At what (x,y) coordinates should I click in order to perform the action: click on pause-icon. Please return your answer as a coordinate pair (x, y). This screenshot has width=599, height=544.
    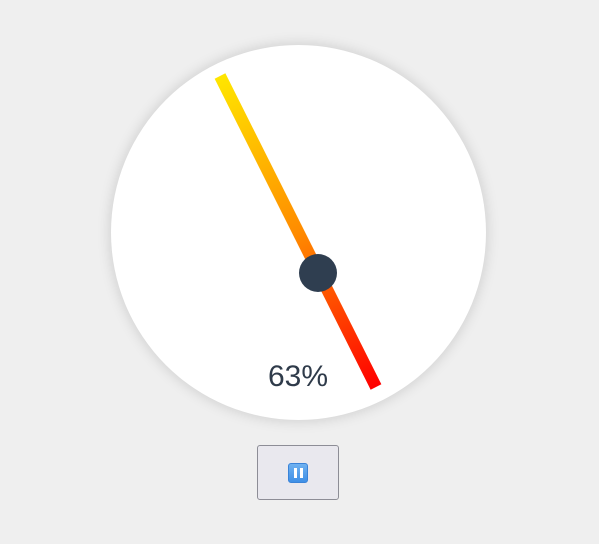
    Looking at the image, I should click on (298, 472).